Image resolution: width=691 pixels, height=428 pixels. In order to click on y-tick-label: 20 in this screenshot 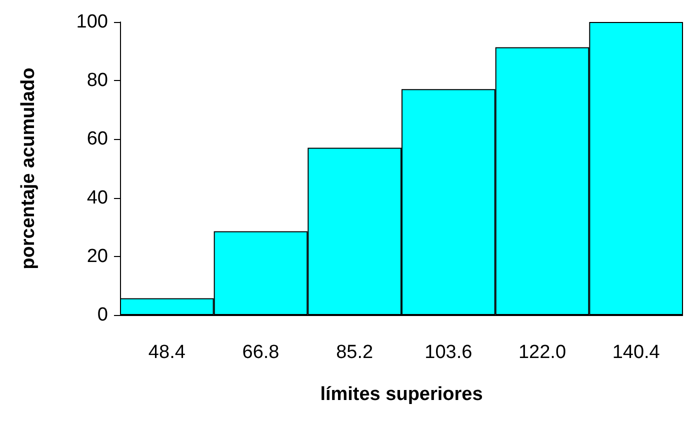, I will do `click(97, 256)`.